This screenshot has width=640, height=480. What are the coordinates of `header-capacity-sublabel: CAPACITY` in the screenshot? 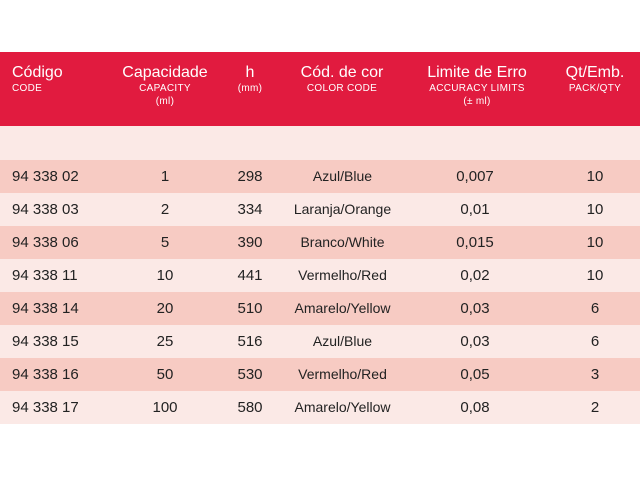 It's located at (165, 88).